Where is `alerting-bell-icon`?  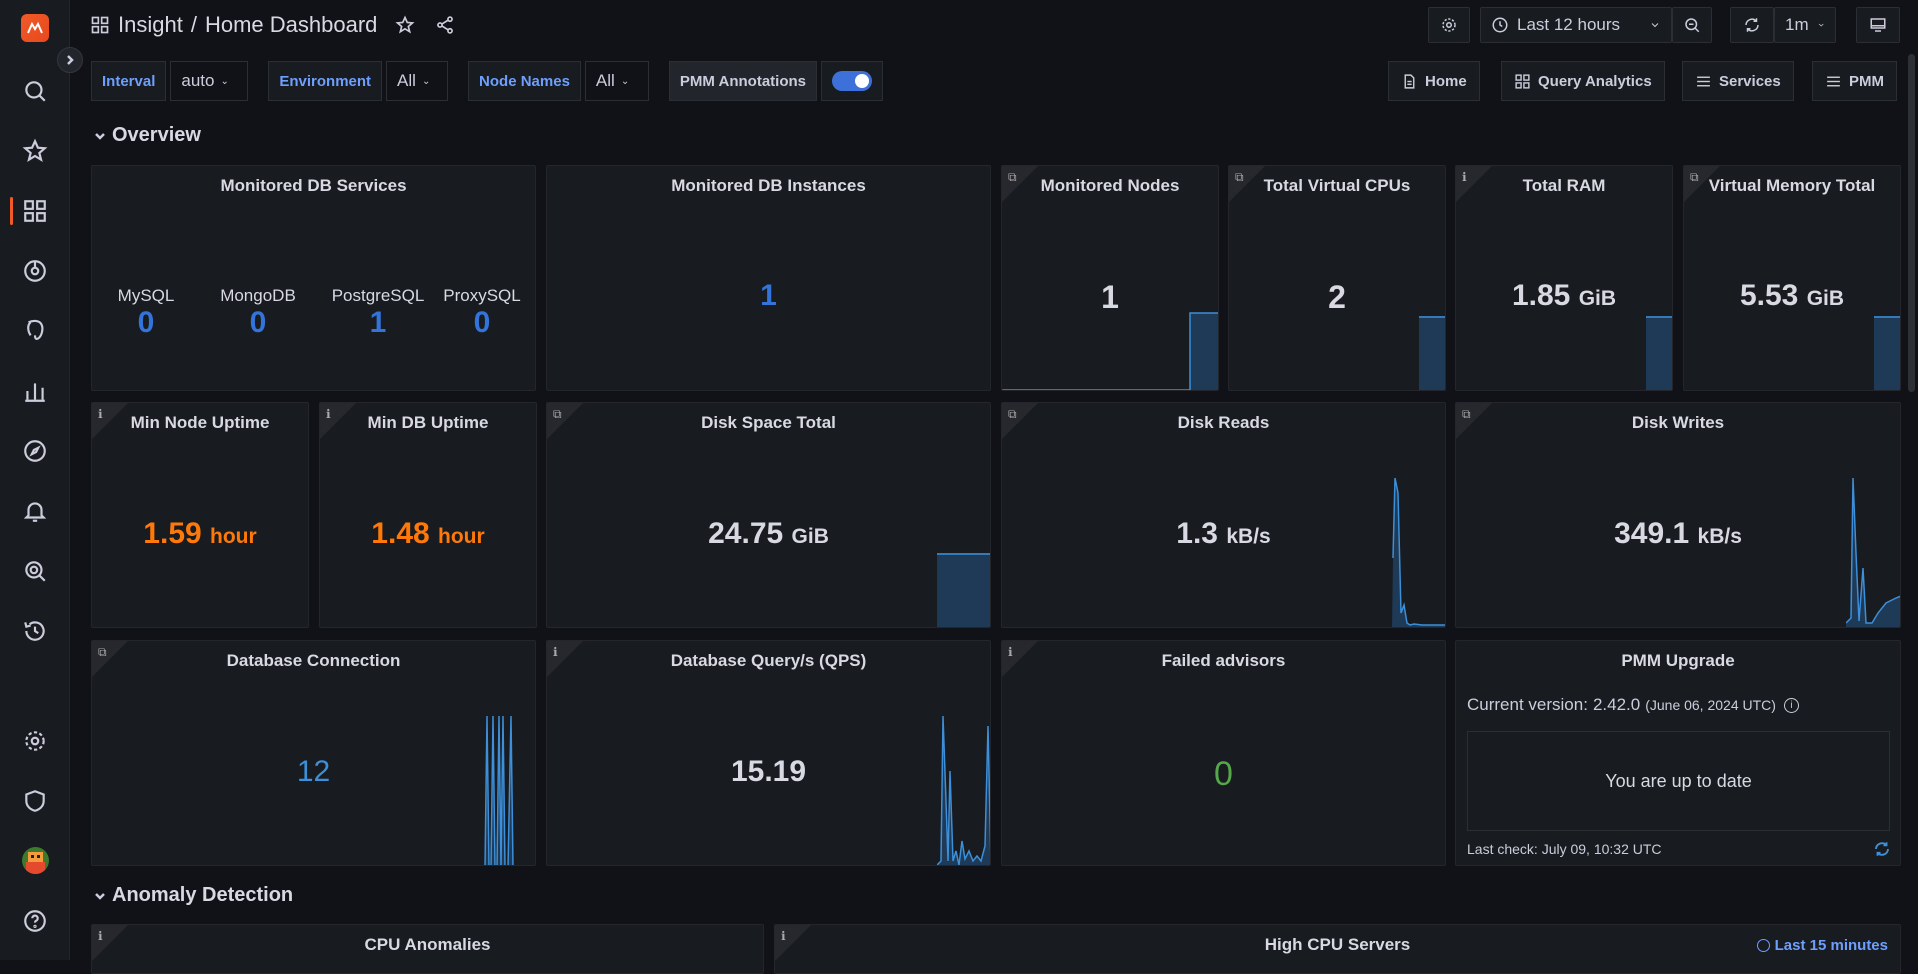
alerting-bell-icon is located at coordinates (35, 511).